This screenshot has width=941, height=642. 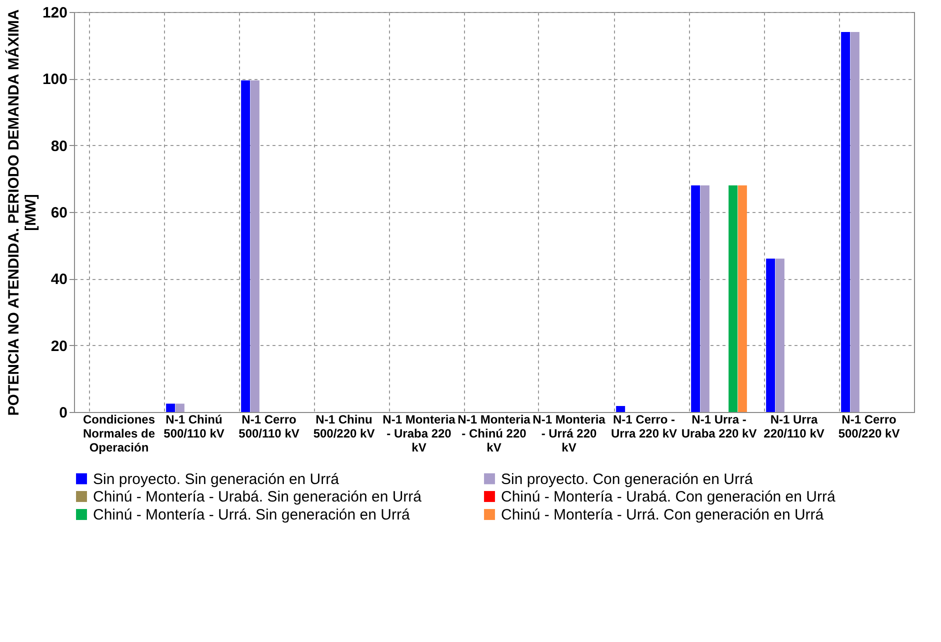 What do you see at coordinates (194, 426) in the screenshot?
I see `x-tick-label: N-1 Chinú 500/110 kV` at bounding box center [194, 426].